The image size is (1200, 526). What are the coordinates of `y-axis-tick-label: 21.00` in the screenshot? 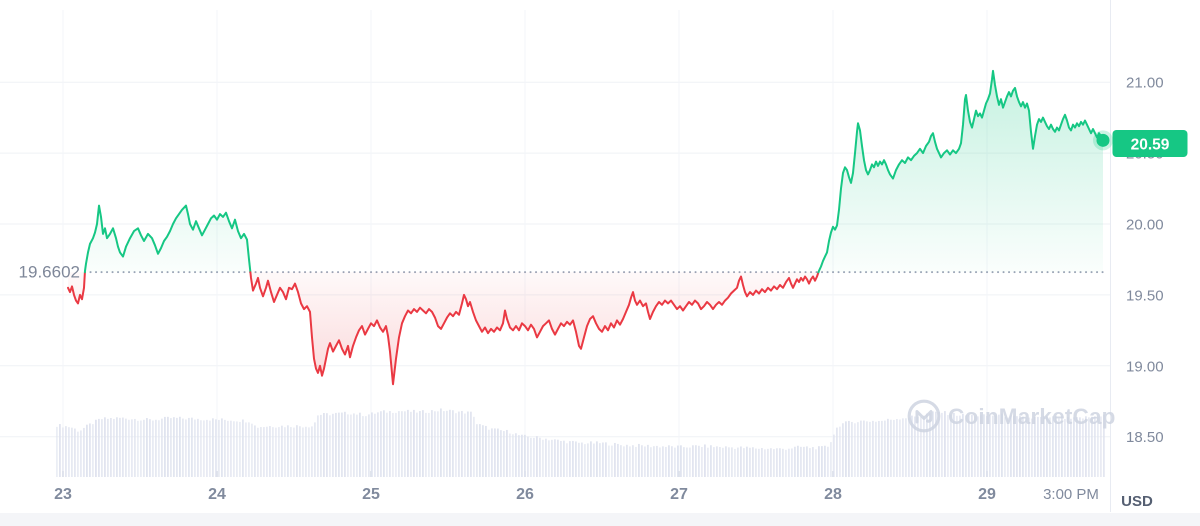 It's located at (1145, 83).